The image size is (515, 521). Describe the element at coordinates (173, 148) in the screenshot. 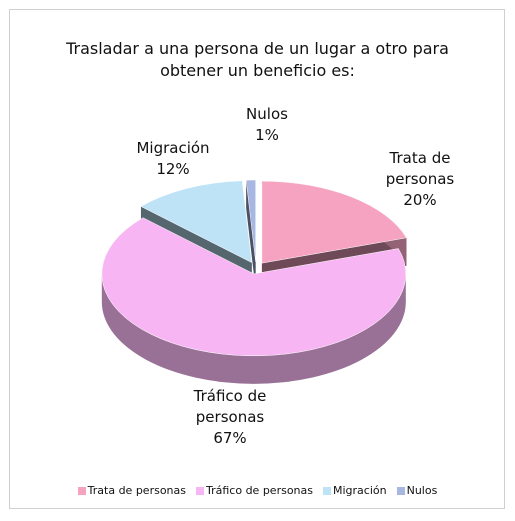

I see `data-label-name: Migración` at that location.